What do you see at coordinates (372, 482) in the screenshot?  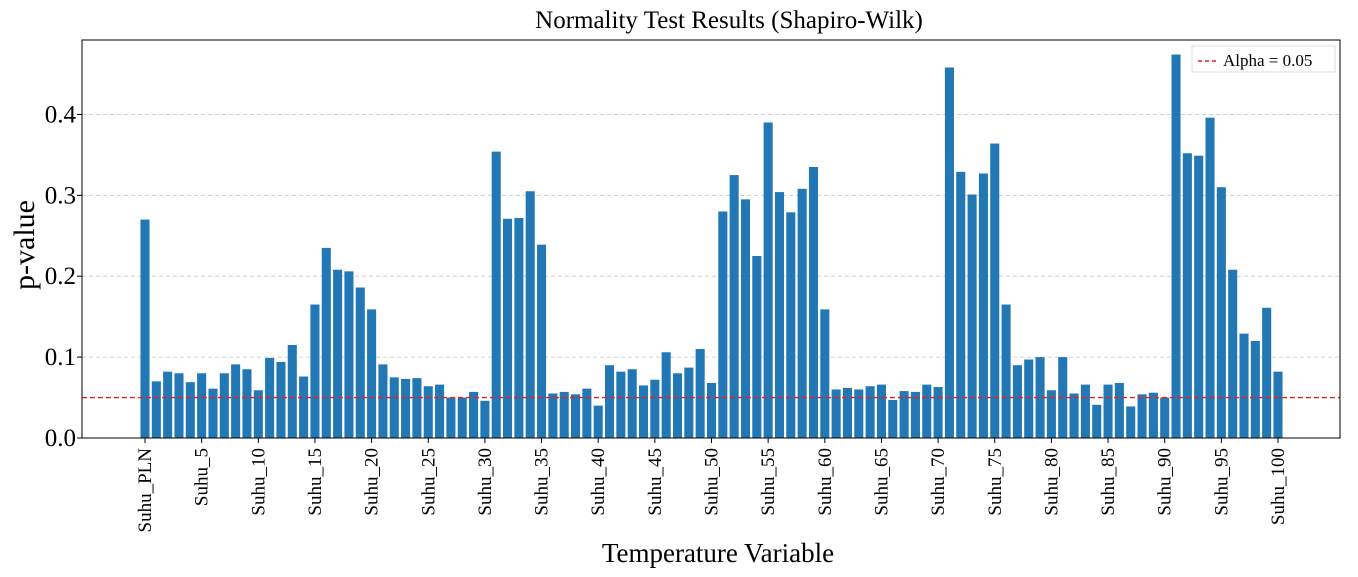 I see `x-tick-label: Suhu_20` at bounding box center [372, 482].